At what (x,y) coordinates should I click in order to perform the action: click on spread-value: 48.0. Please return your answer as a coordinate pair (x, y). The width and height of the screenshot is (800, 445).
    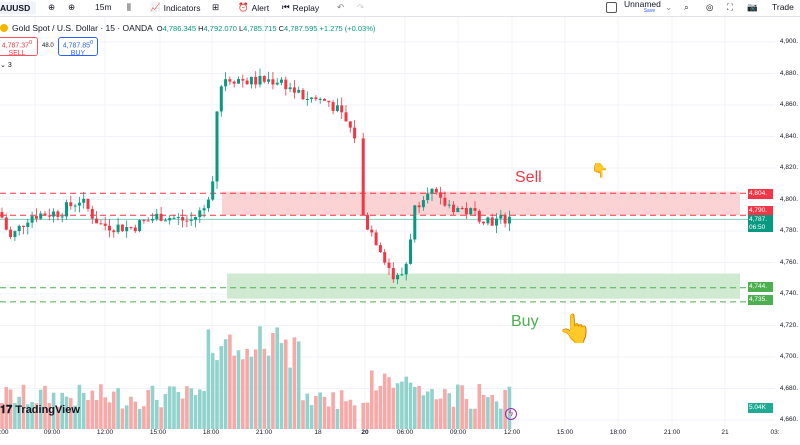
    Looking at the image, I should click on (48, 46).